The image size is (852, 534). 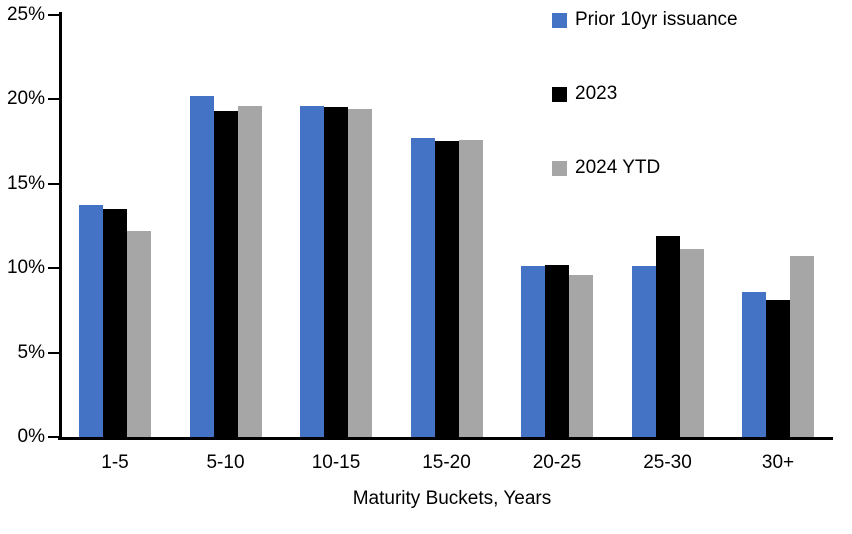 I want to click on category-label: 25-30, so click(x=667, y=462).